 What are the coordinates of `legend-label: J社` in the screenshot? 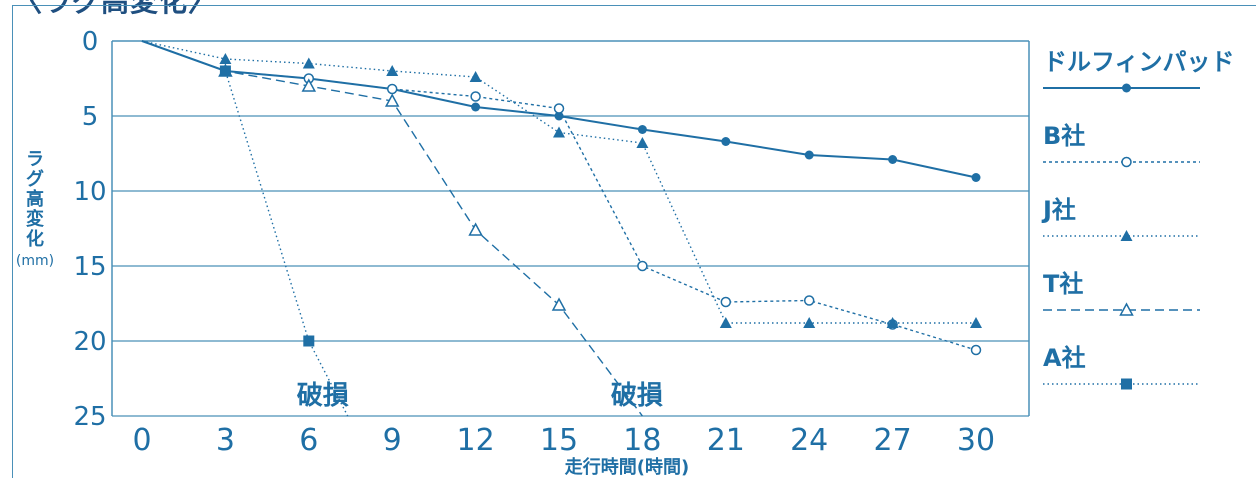 It's located at (1058, 210).